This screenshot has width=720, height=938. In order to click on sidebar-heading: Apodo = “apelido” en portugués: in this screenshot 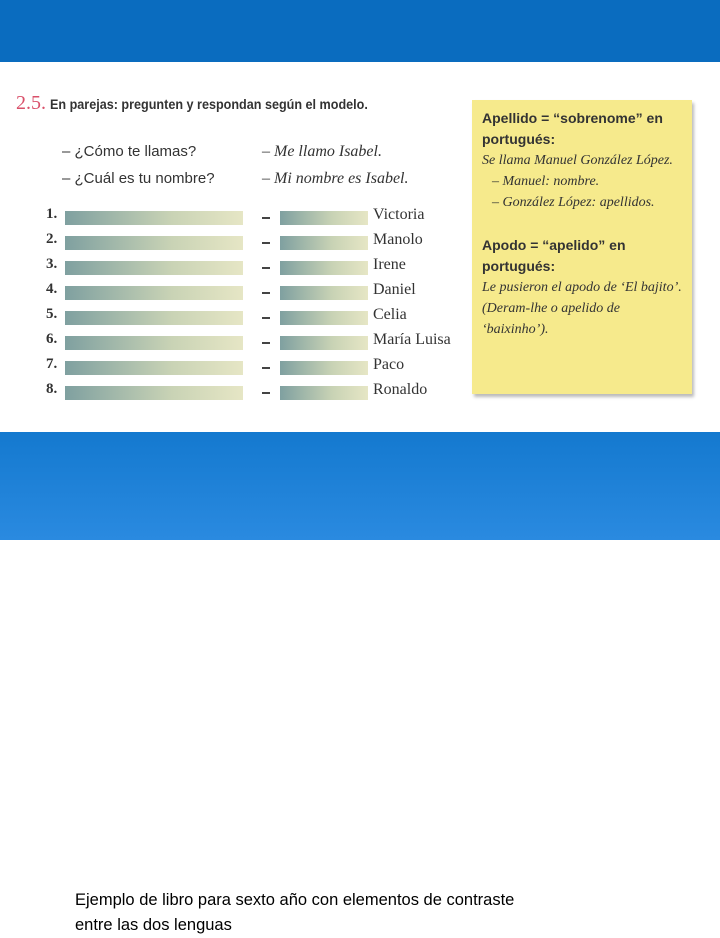, I will do `click(554, 255)`.